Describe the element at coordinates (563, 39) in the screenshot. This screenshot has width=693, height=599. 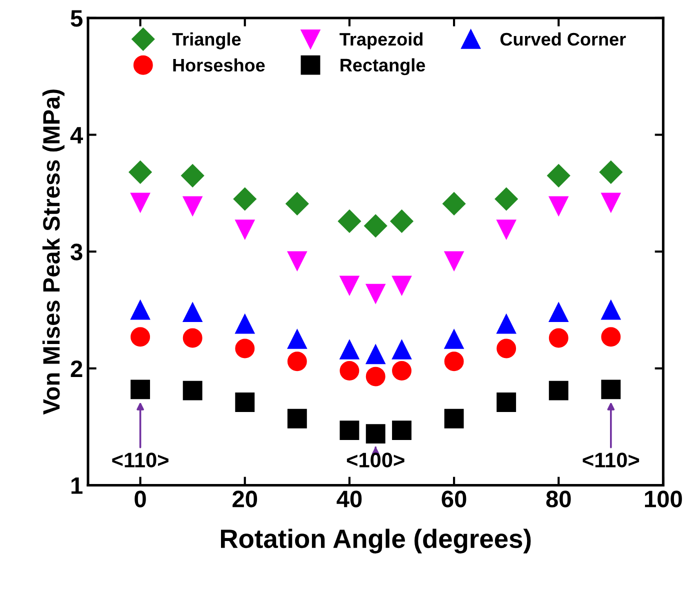
I see `legend-label: Curved Corner` at that location.